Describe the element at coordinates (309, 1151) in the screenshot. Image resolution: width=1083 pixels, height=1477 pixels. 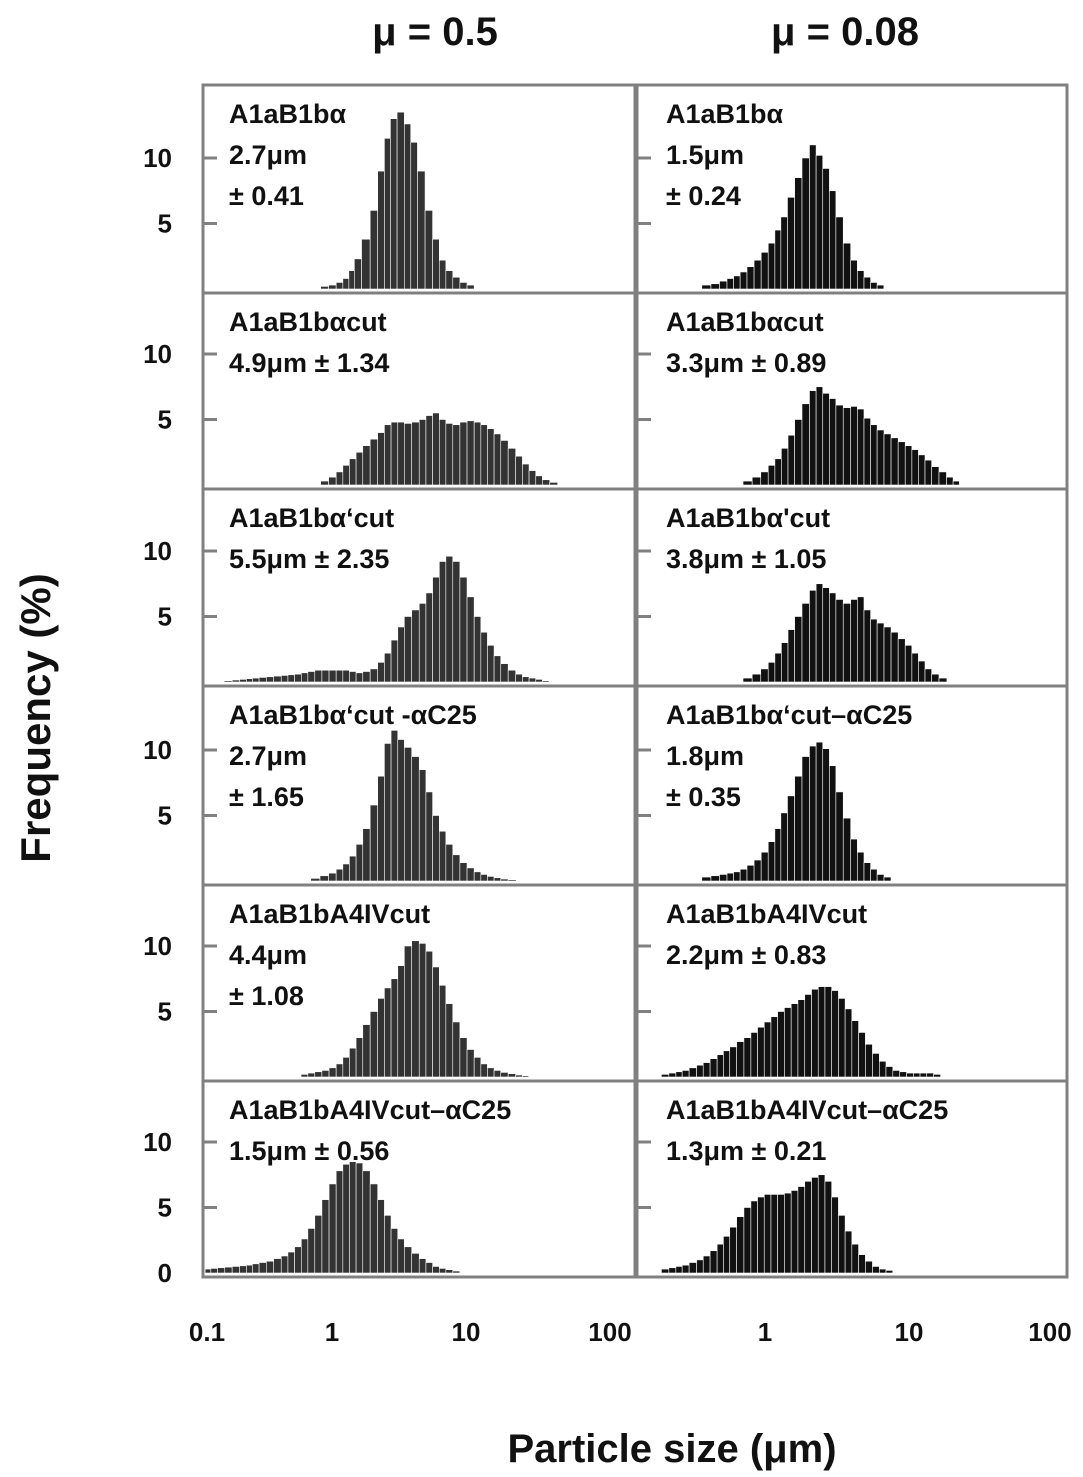
I see `panel-label-line: 1.5μm ± 0.56` at that location.